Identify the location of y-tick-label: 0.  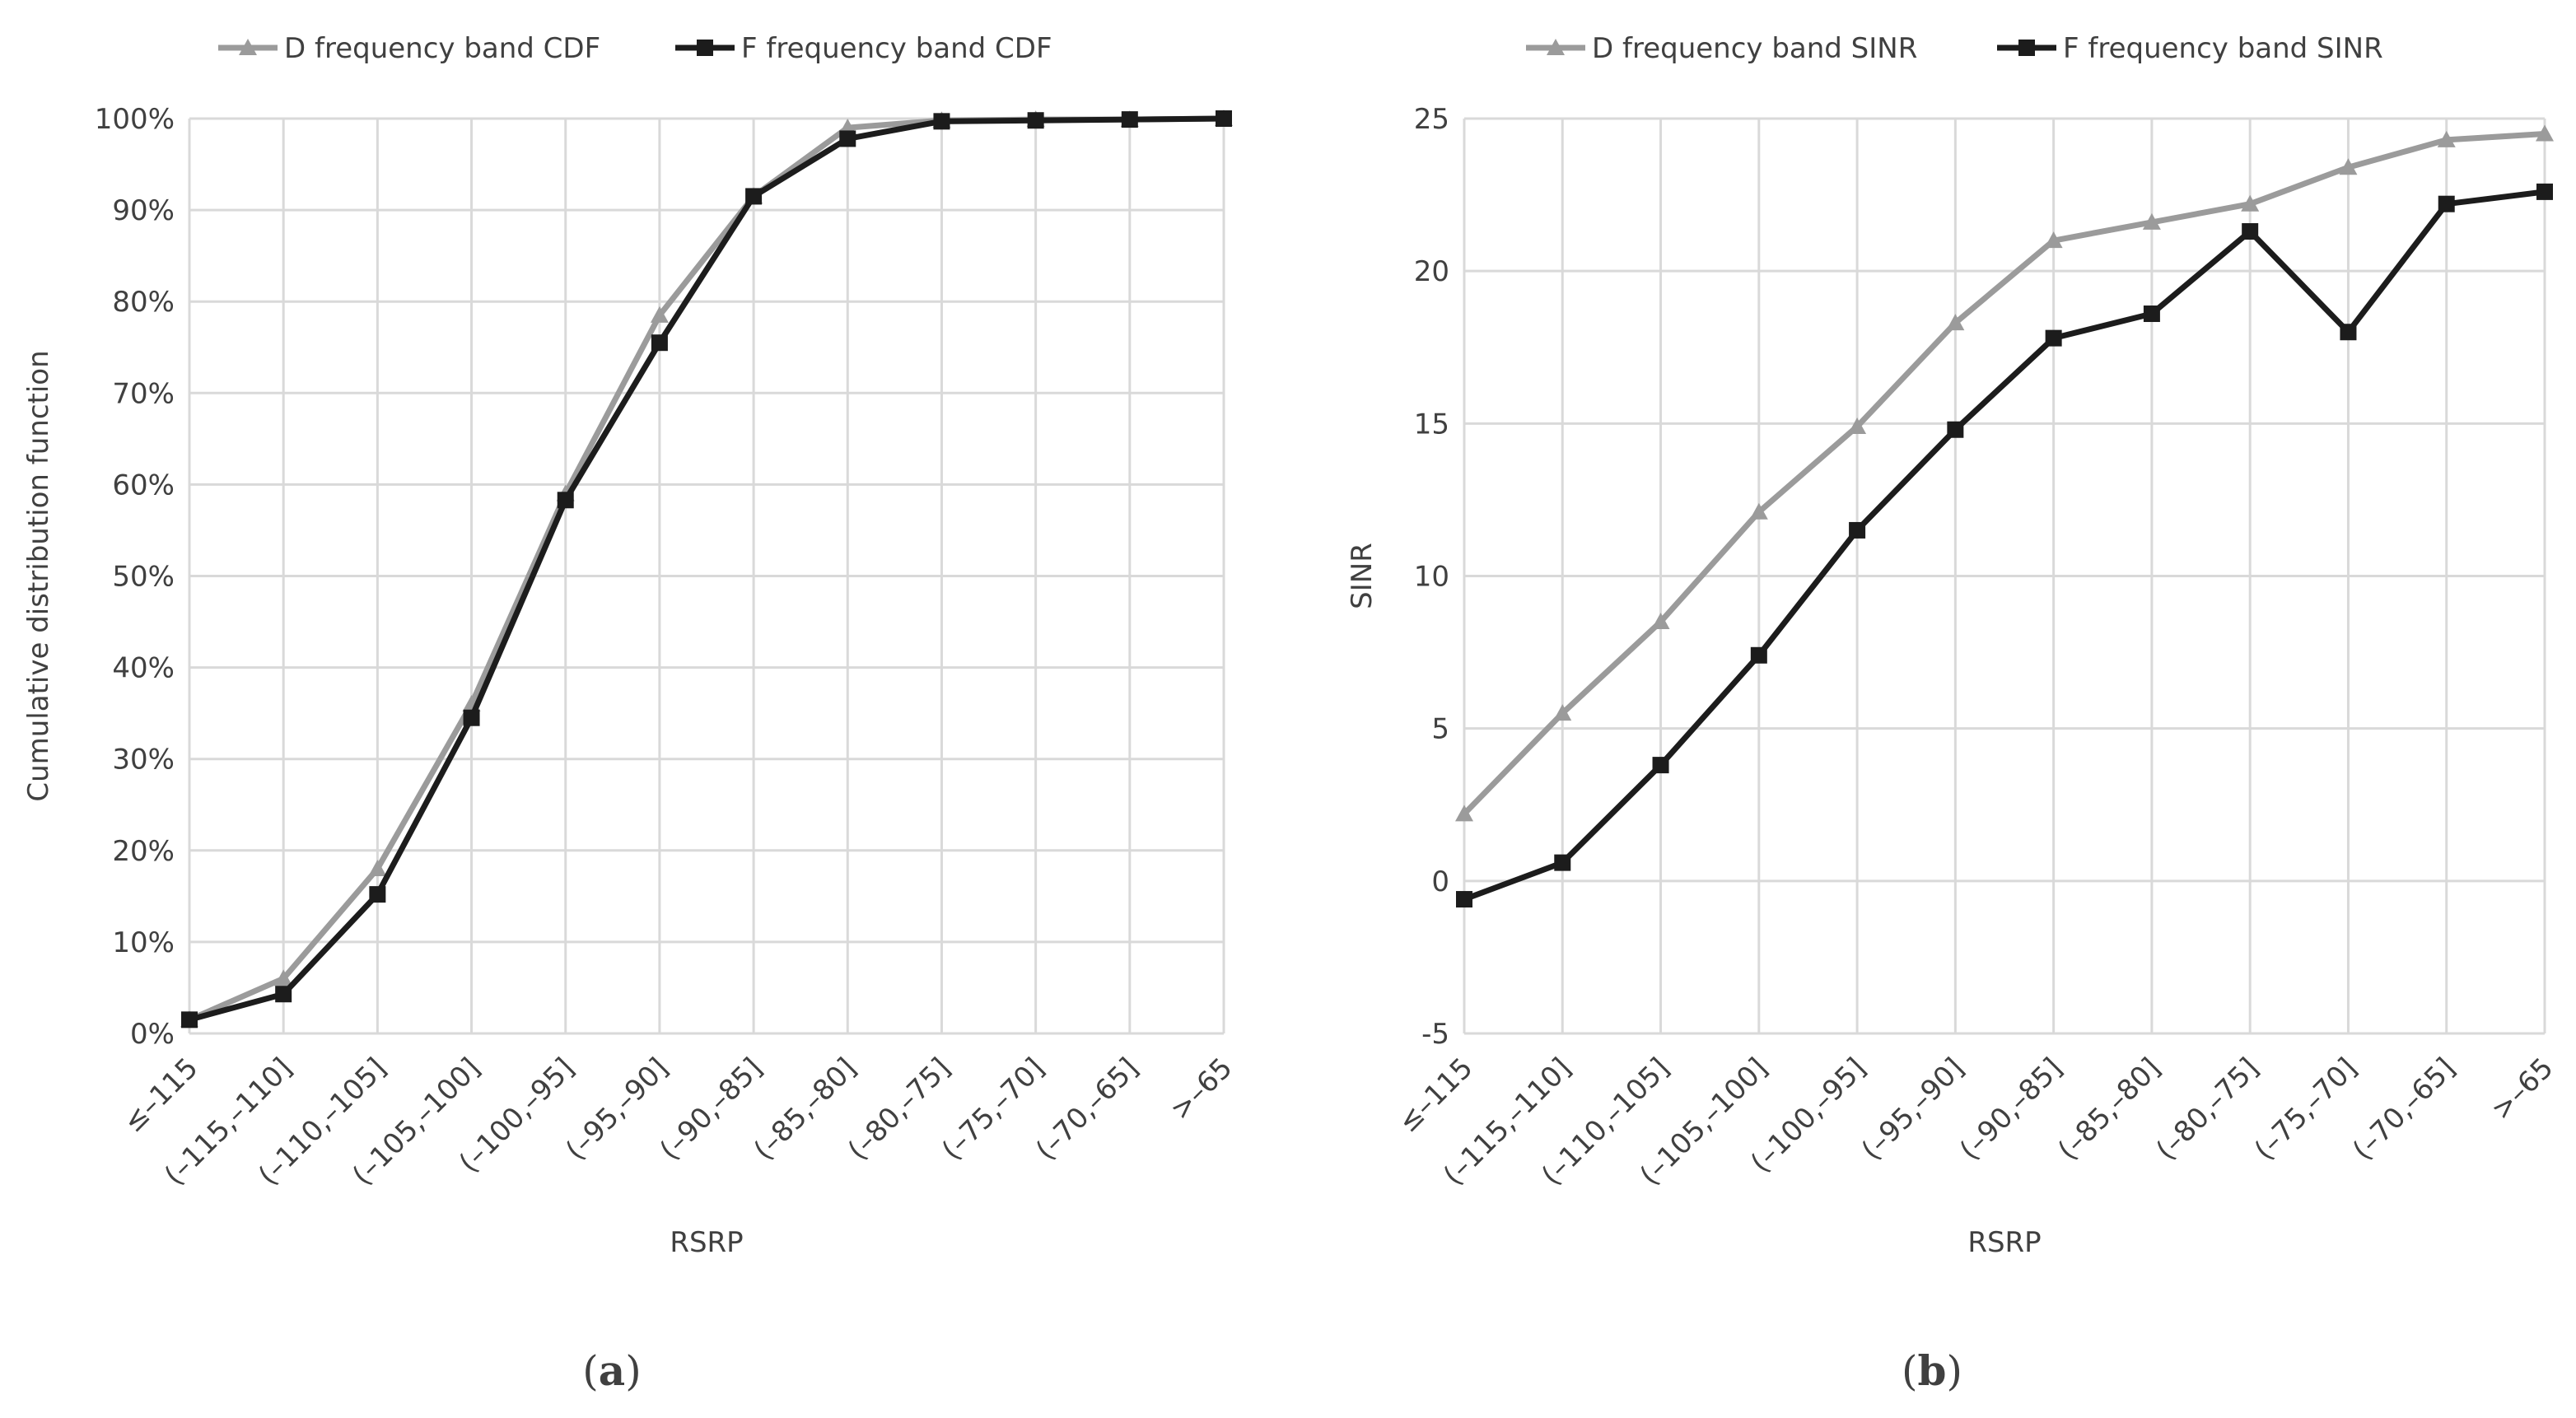
(1440, 882).